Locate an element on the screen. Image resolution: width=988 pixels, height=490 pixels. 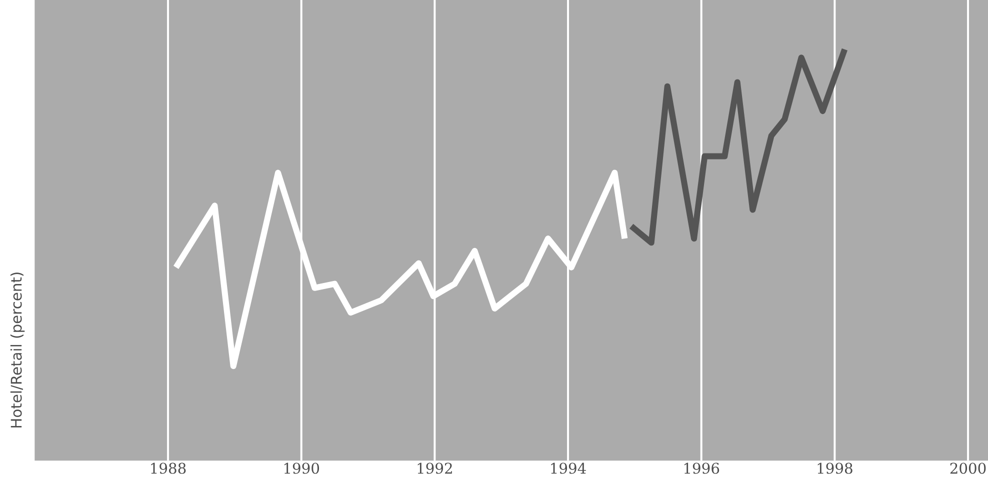
x-tick-label: 1996 is located at coordinates (702, 468).